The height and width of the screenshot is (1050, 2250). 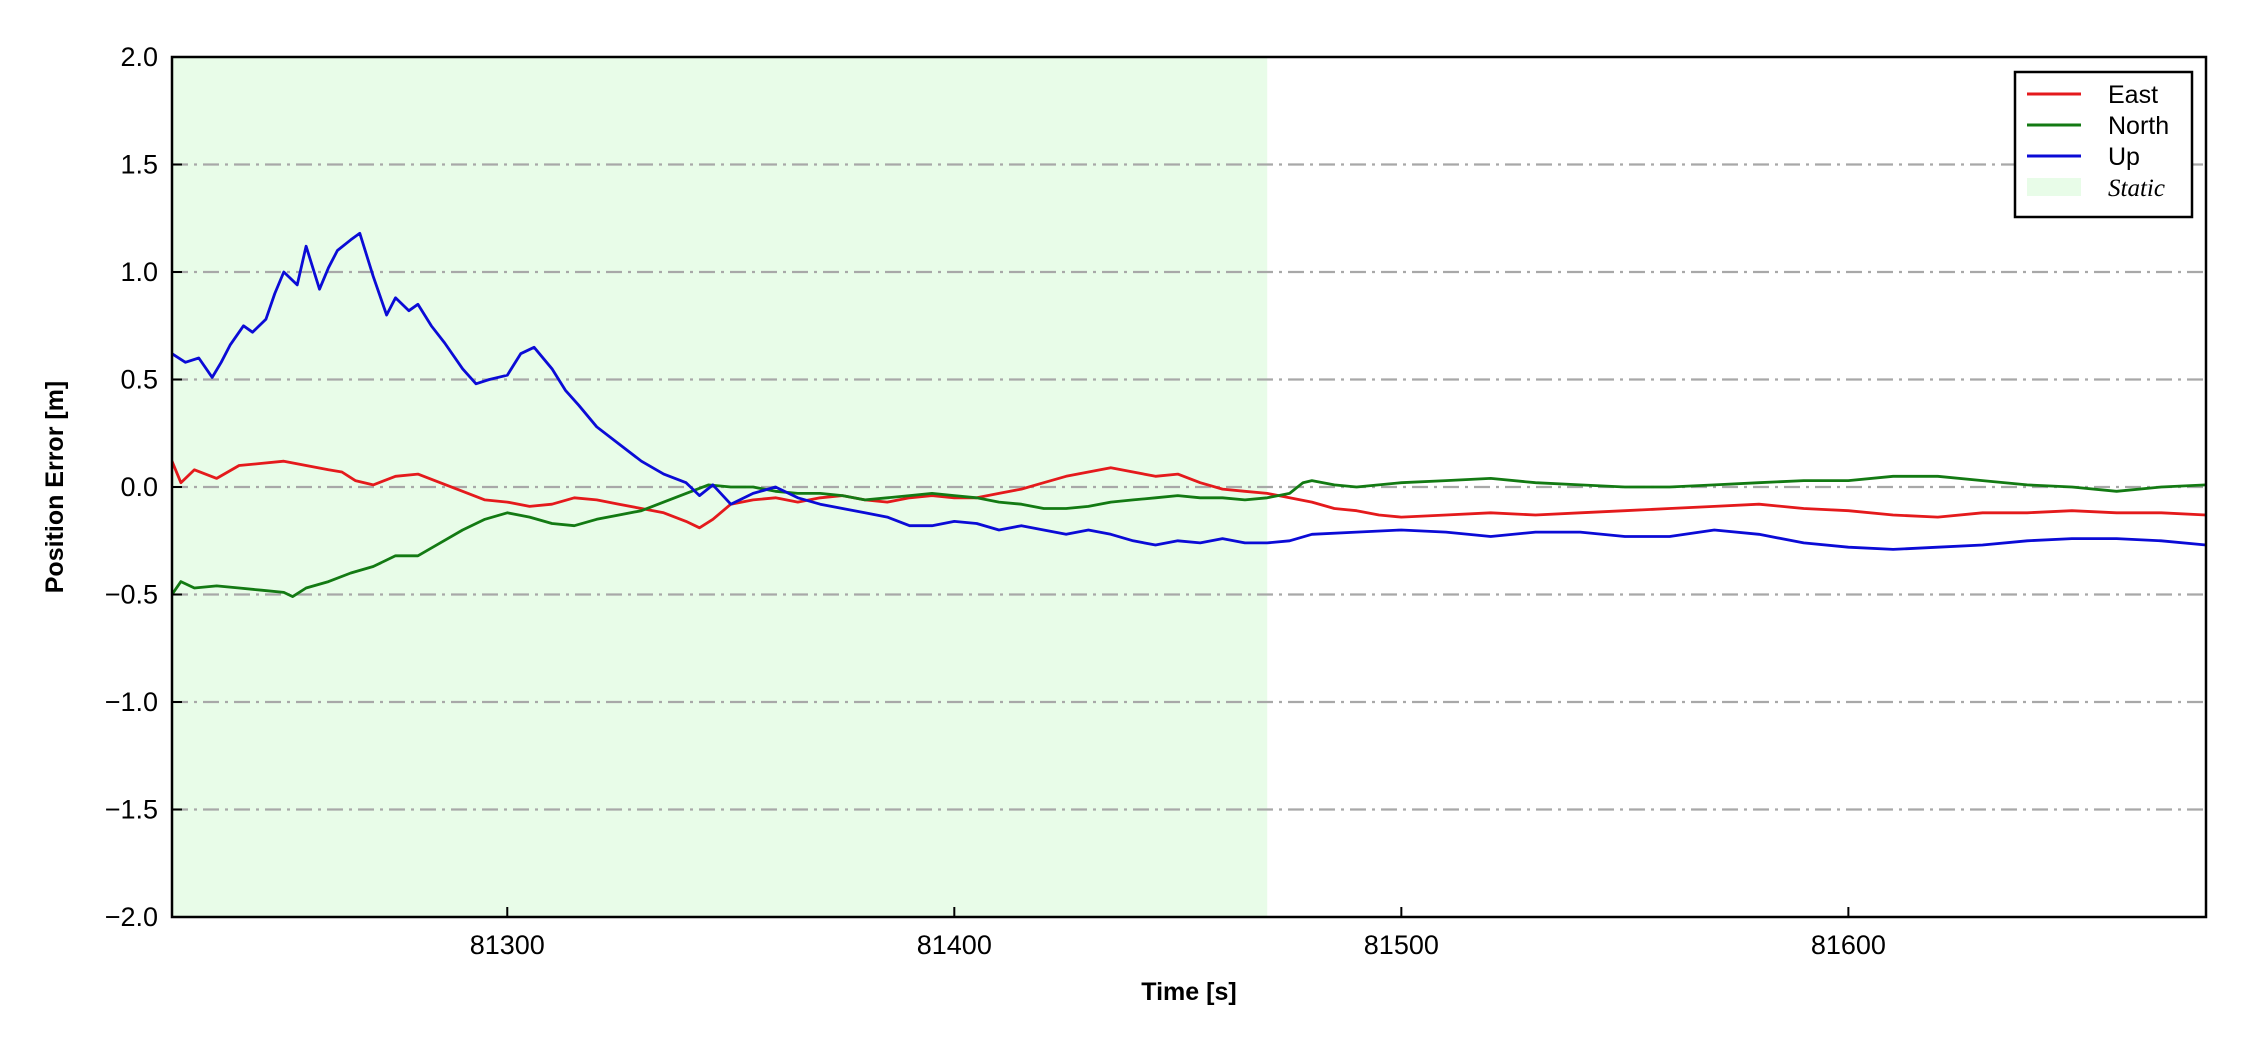 I want to click on legend-label-up: Up, so click(x=2124, y=157).